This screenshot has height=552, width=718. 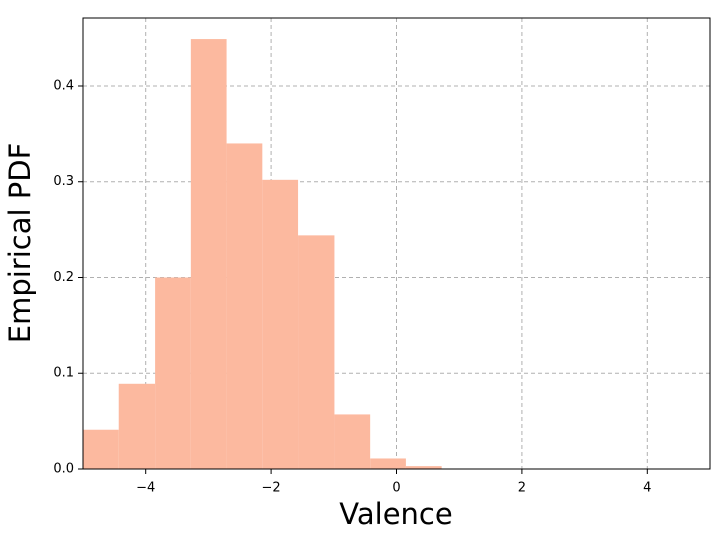 What do you see at coordinates (63, 469) in the screenshot?
I see `y-tick-label: 0.0` at bounding box center [63, 469].